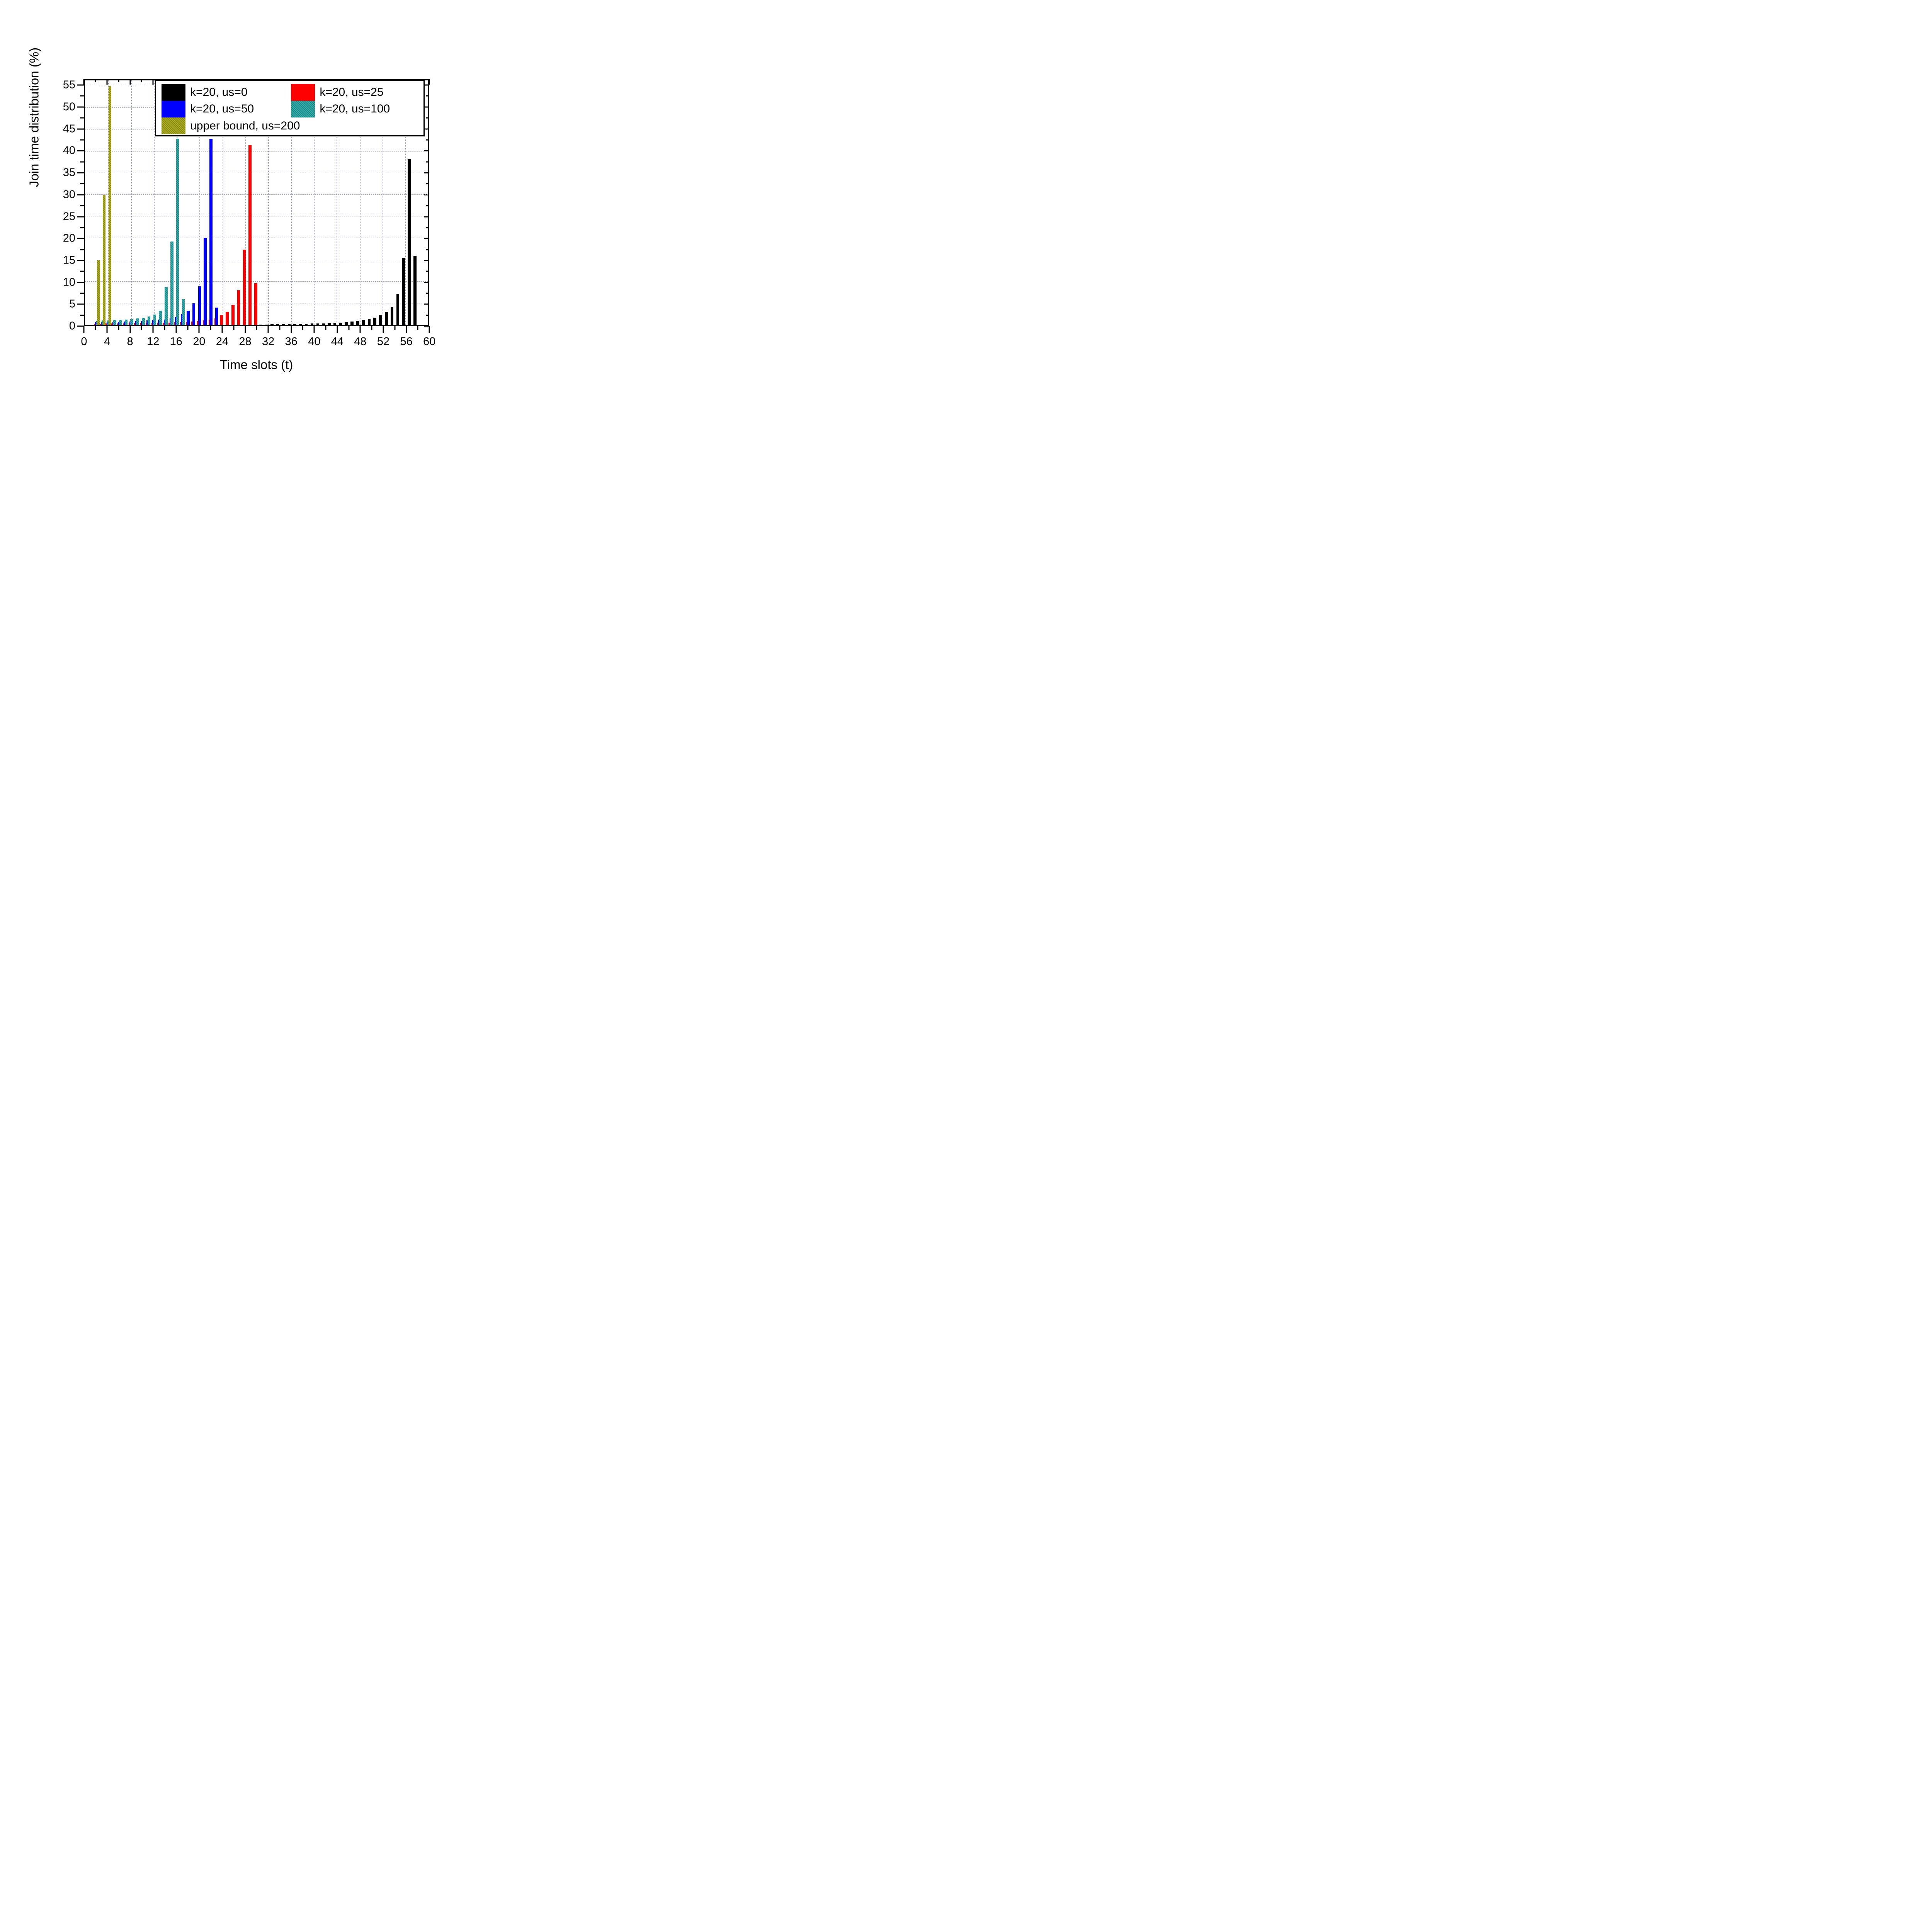  I want to click on bar-series1-t29, so click(250, 235).